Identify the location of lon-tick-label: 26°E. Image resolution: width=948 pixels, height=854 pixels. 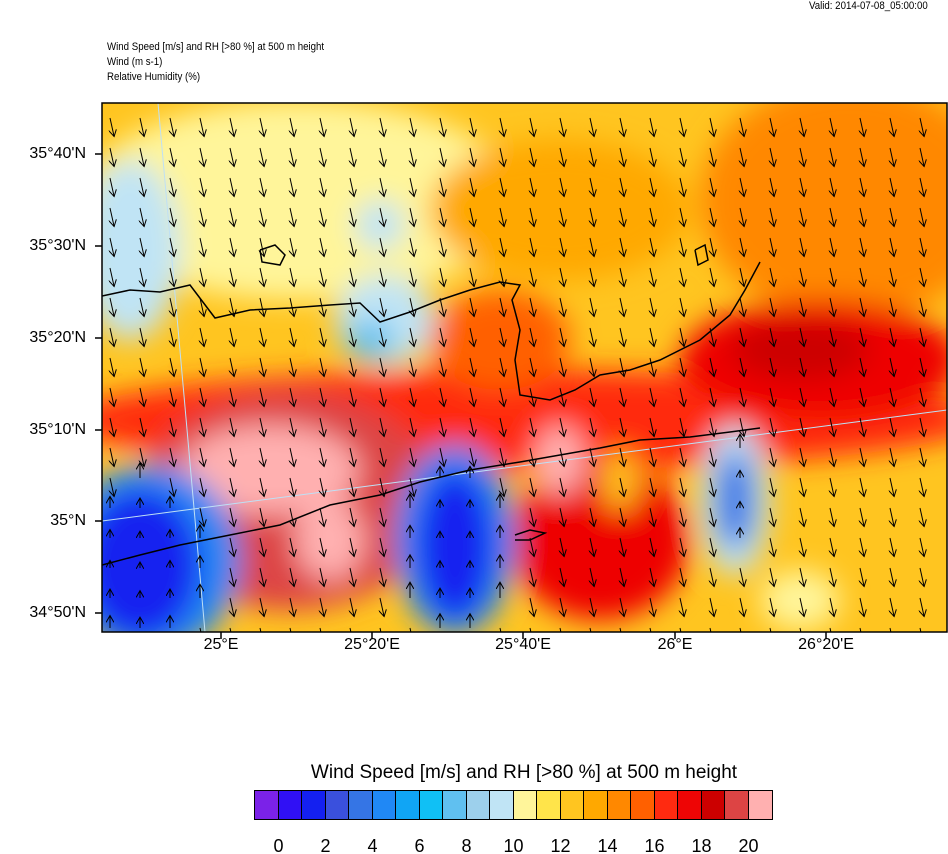
(675, 644).